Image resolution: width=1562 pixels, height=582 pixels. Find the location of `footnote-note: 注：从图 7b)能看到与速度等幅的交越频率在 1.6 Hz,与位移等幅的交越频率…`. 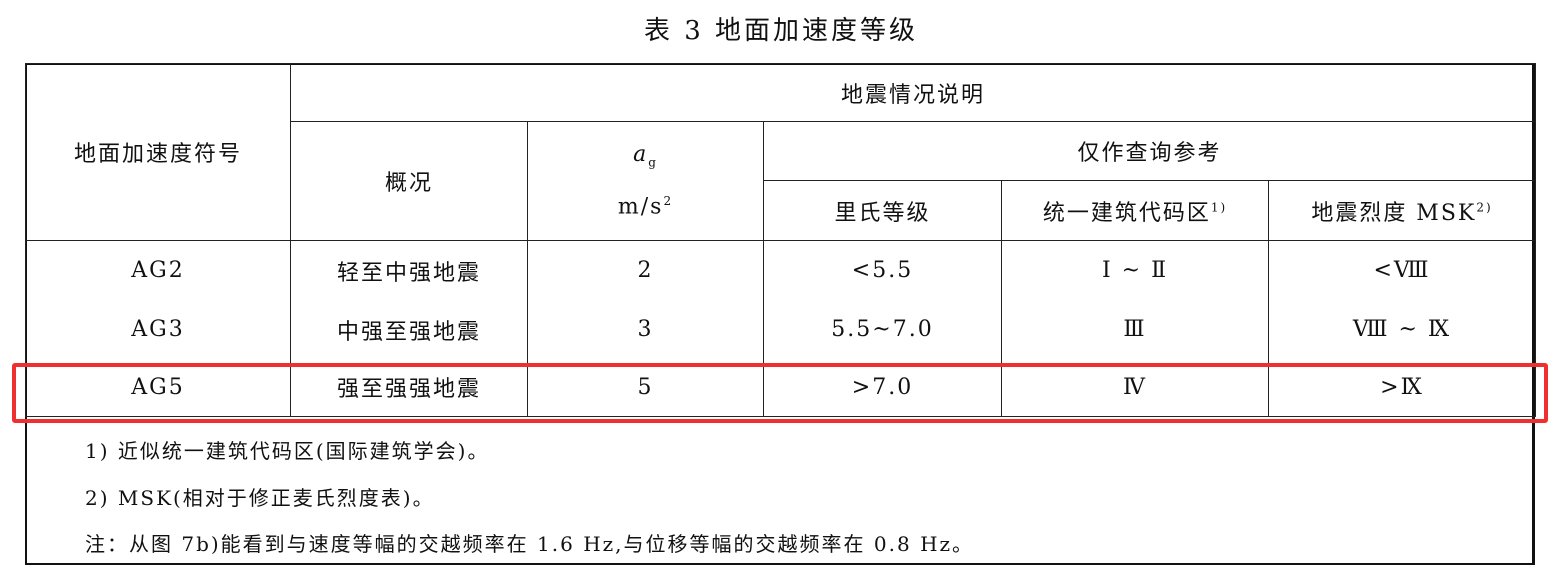

footnote-note: 注：从图 7b)能看到与速度等幅的交越频率在 1.6 Hz,与位移等幅的交越频率… is located at coordinates (530, 544).